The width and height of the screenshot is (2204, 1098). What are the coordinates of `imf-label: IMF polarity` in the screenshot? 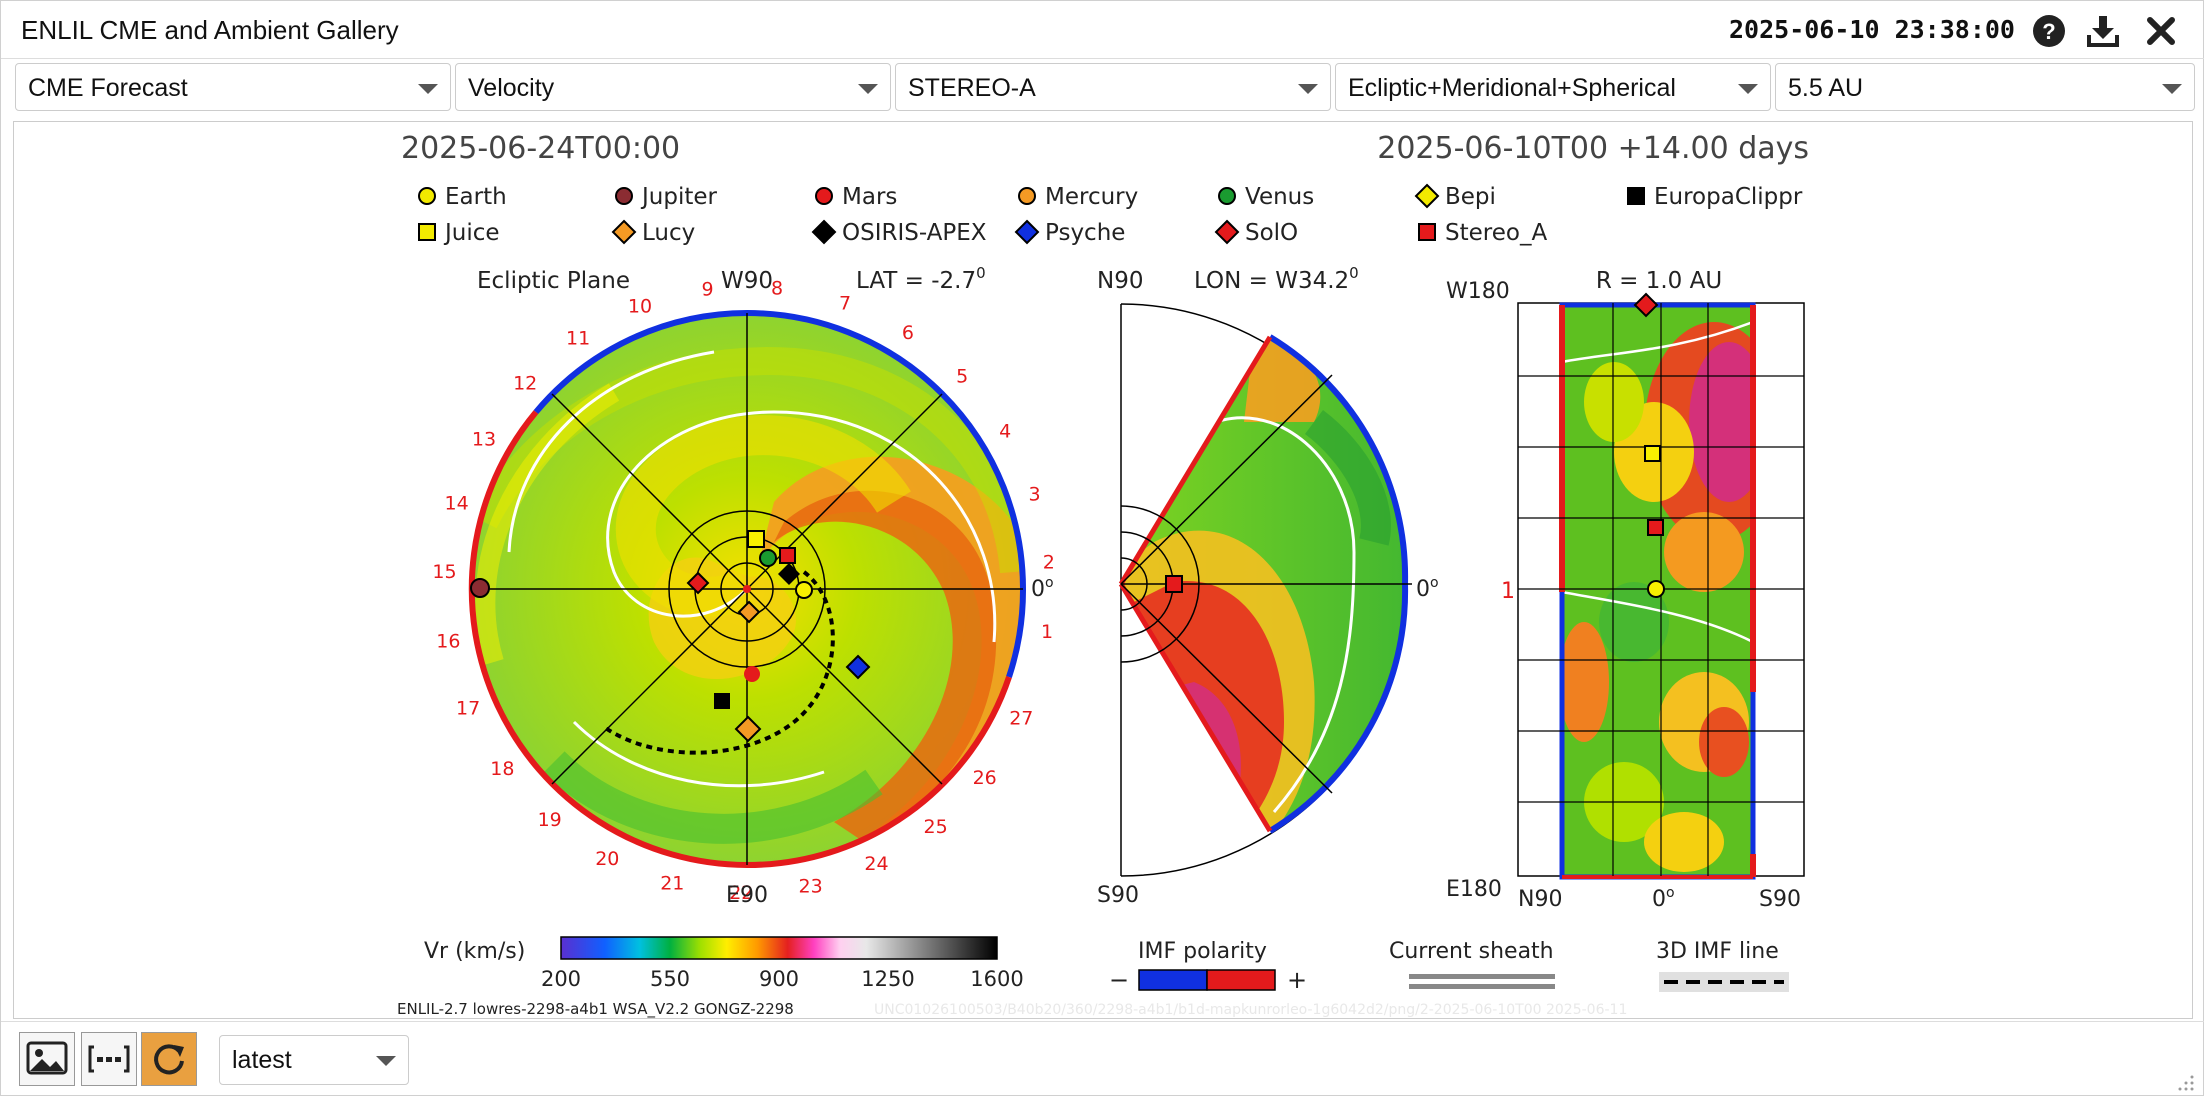 It's located at (1202, 951).